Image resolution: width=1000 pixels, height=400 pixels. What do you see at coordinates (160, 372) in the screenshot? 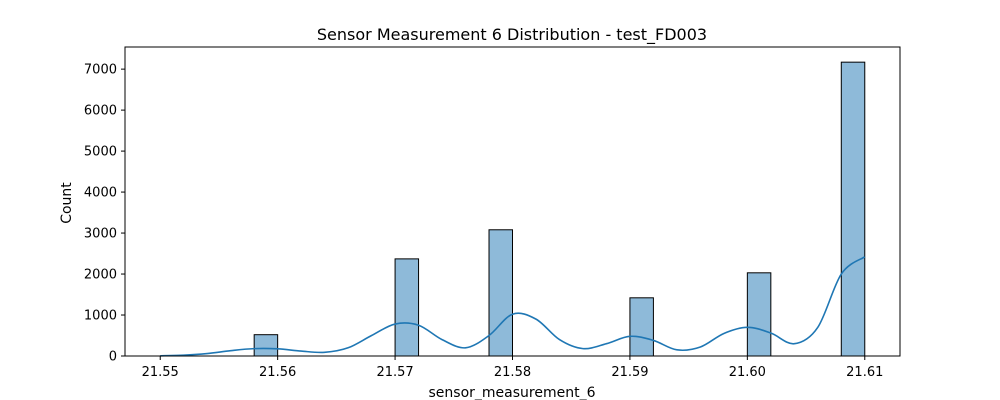
I see `x-tick-label: 21.55` at bounding box center [160, 372].